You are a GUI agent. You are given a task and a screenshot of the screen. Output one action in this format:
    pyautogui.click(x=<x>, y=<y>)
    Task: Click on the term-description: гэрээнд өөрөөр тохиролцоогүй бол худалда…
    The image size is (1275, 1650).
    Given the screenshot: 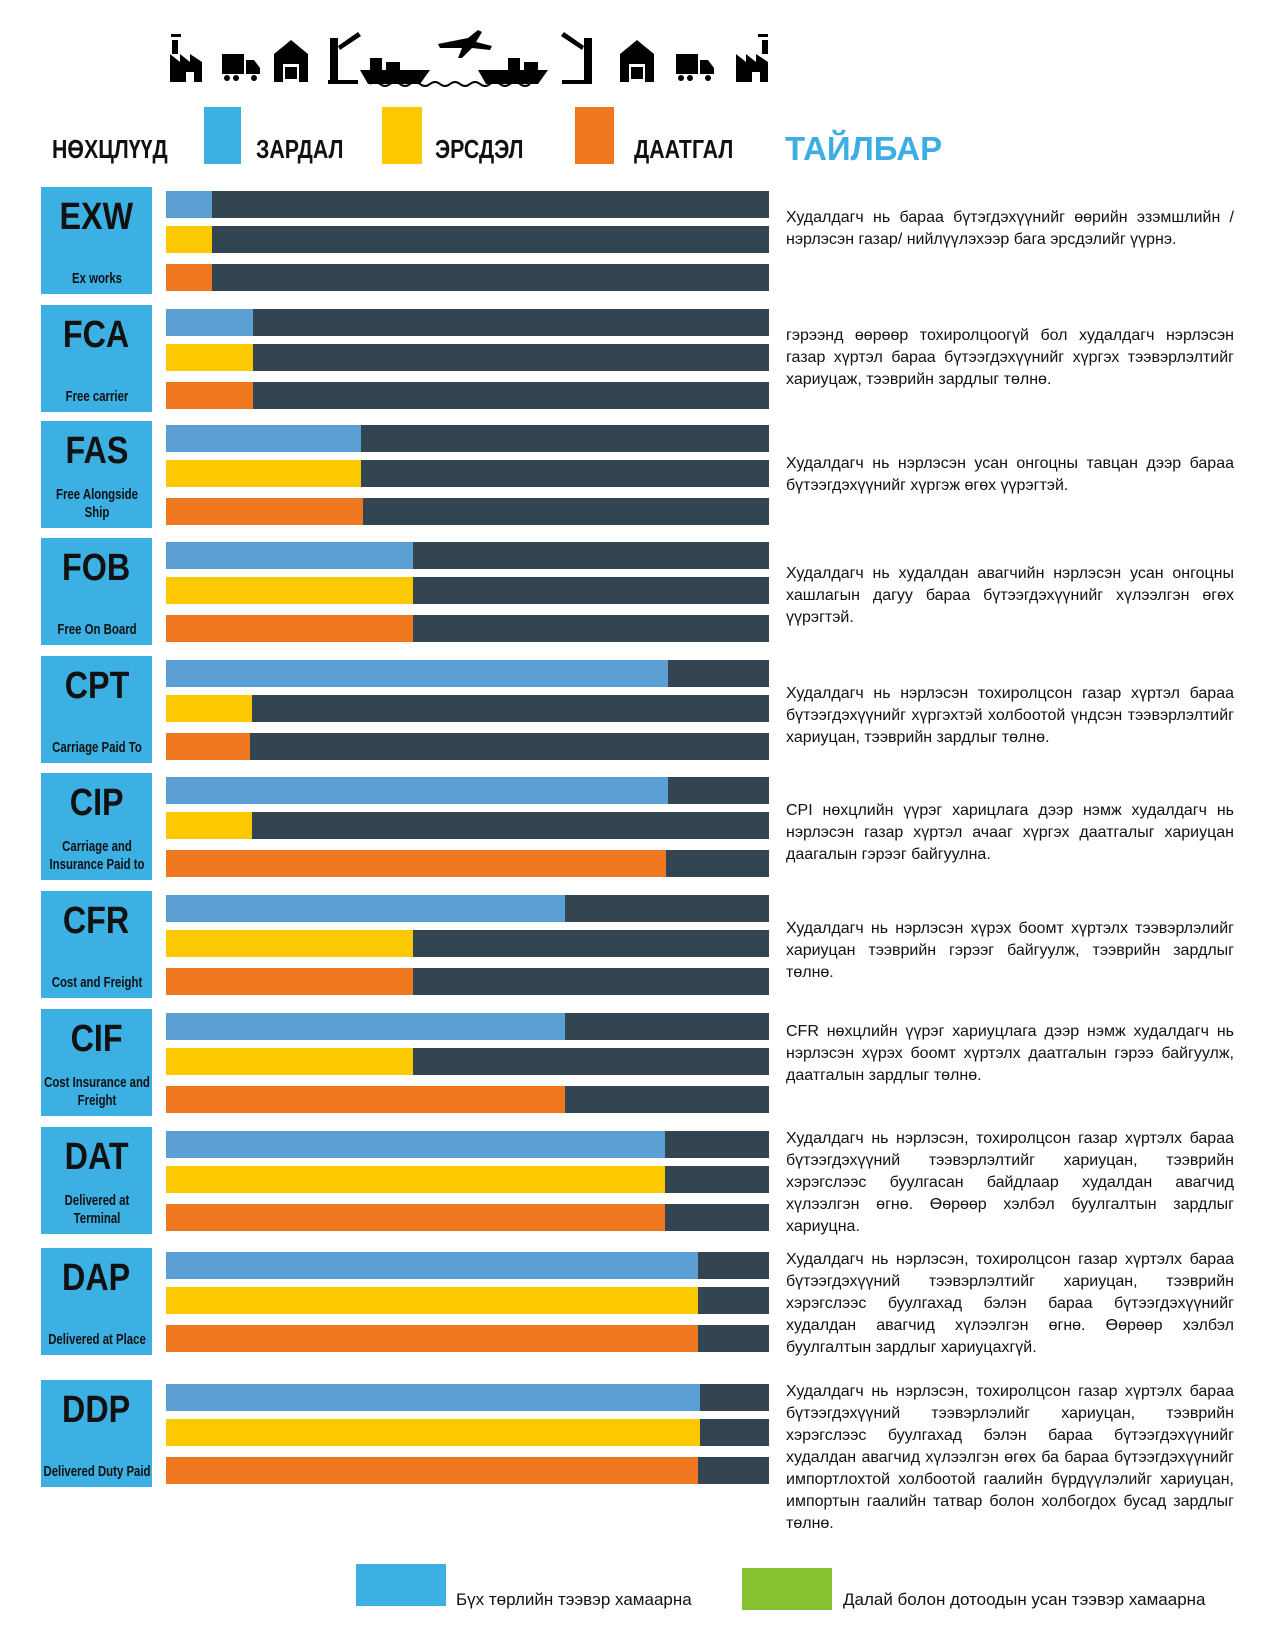 What is the action you would take?
    pyautogui.click(x=1010, y=357)
    